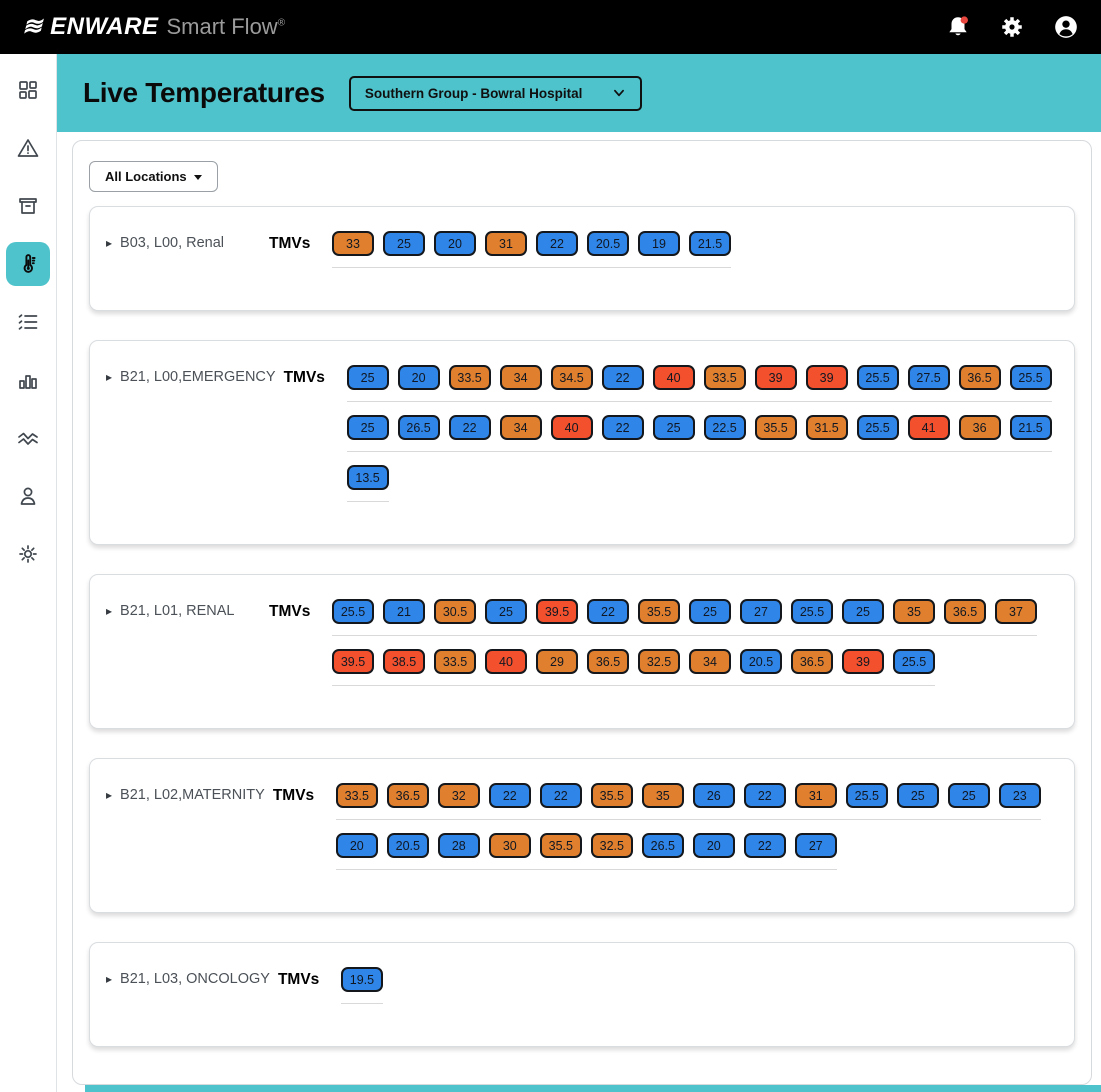  What do you see at coordinates (713, 795) in the screenshot?
I see `tmv-chip: 26` at bounding box center [713, 795].